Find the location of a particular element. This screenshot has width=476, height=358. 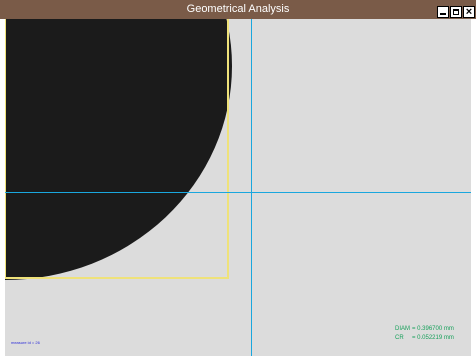

window-controls: × is located at coordinates (456, 12).